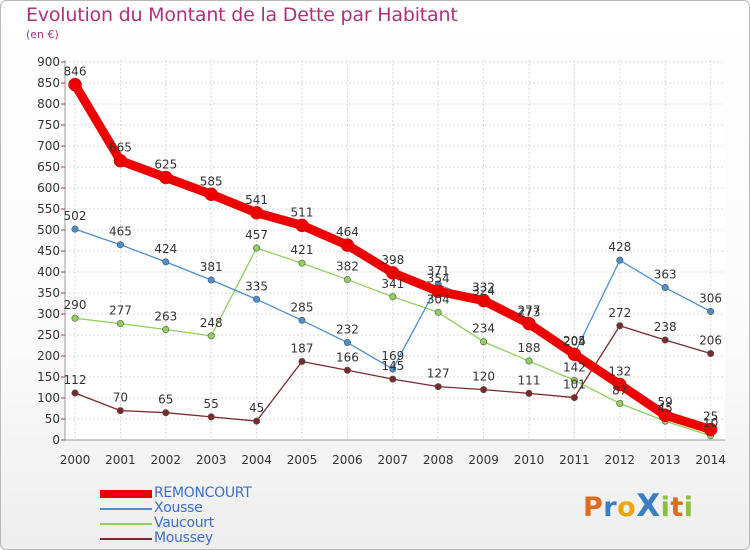 The height and width of the screenshot is (550, 750). Describe the element at coordinates (75, 460) in the screenshot. I see `x-tick-label: 2000` at that location.